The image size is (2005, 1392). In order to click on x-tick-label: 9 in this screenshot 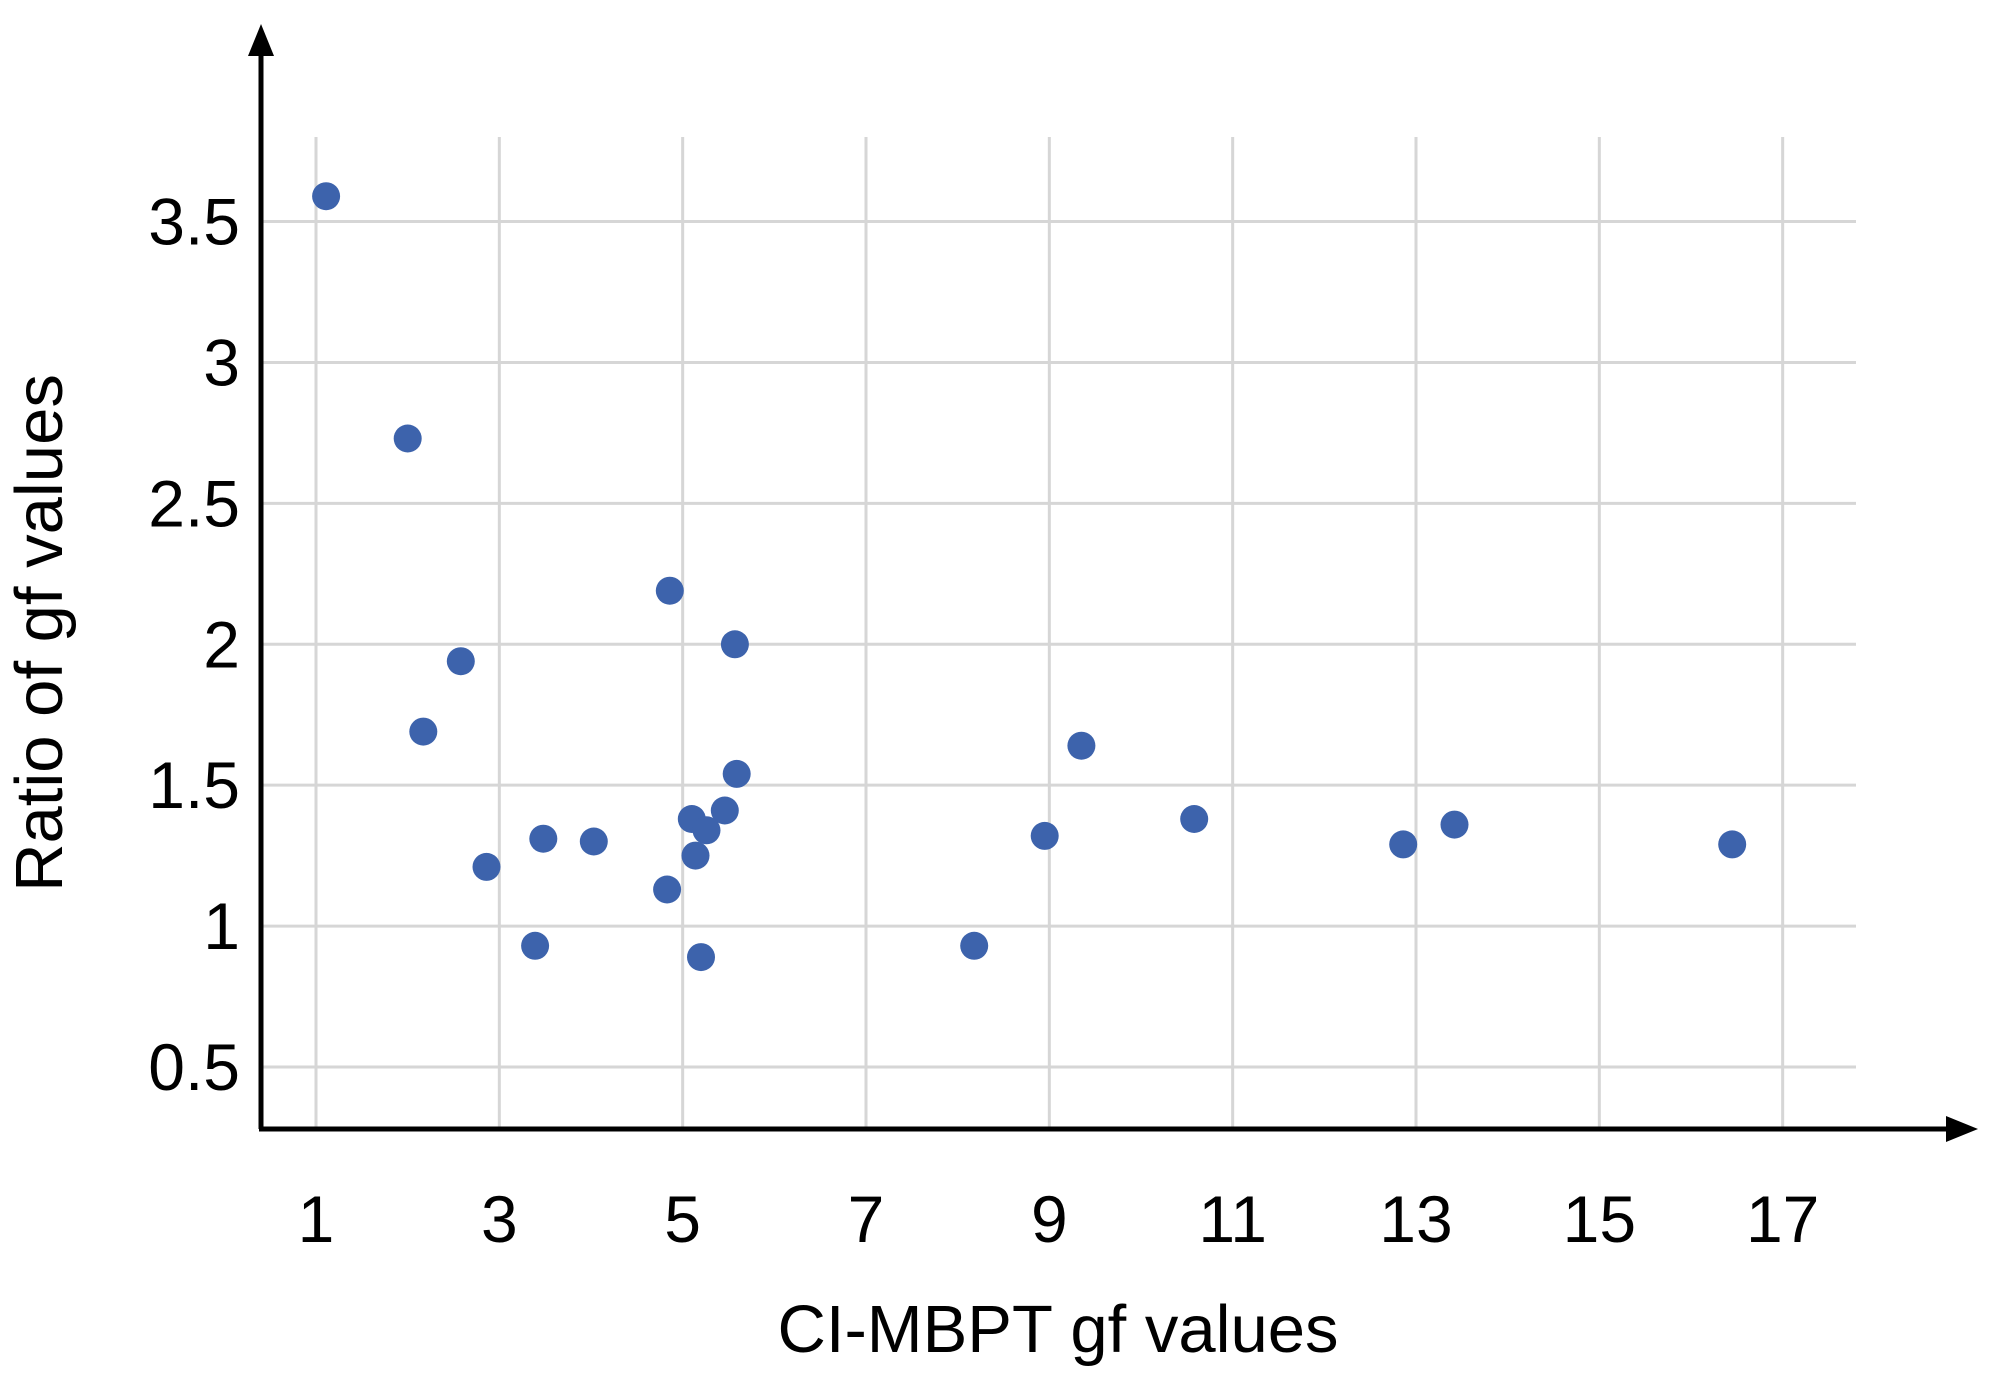, I will do `click(1049, 1219)`.